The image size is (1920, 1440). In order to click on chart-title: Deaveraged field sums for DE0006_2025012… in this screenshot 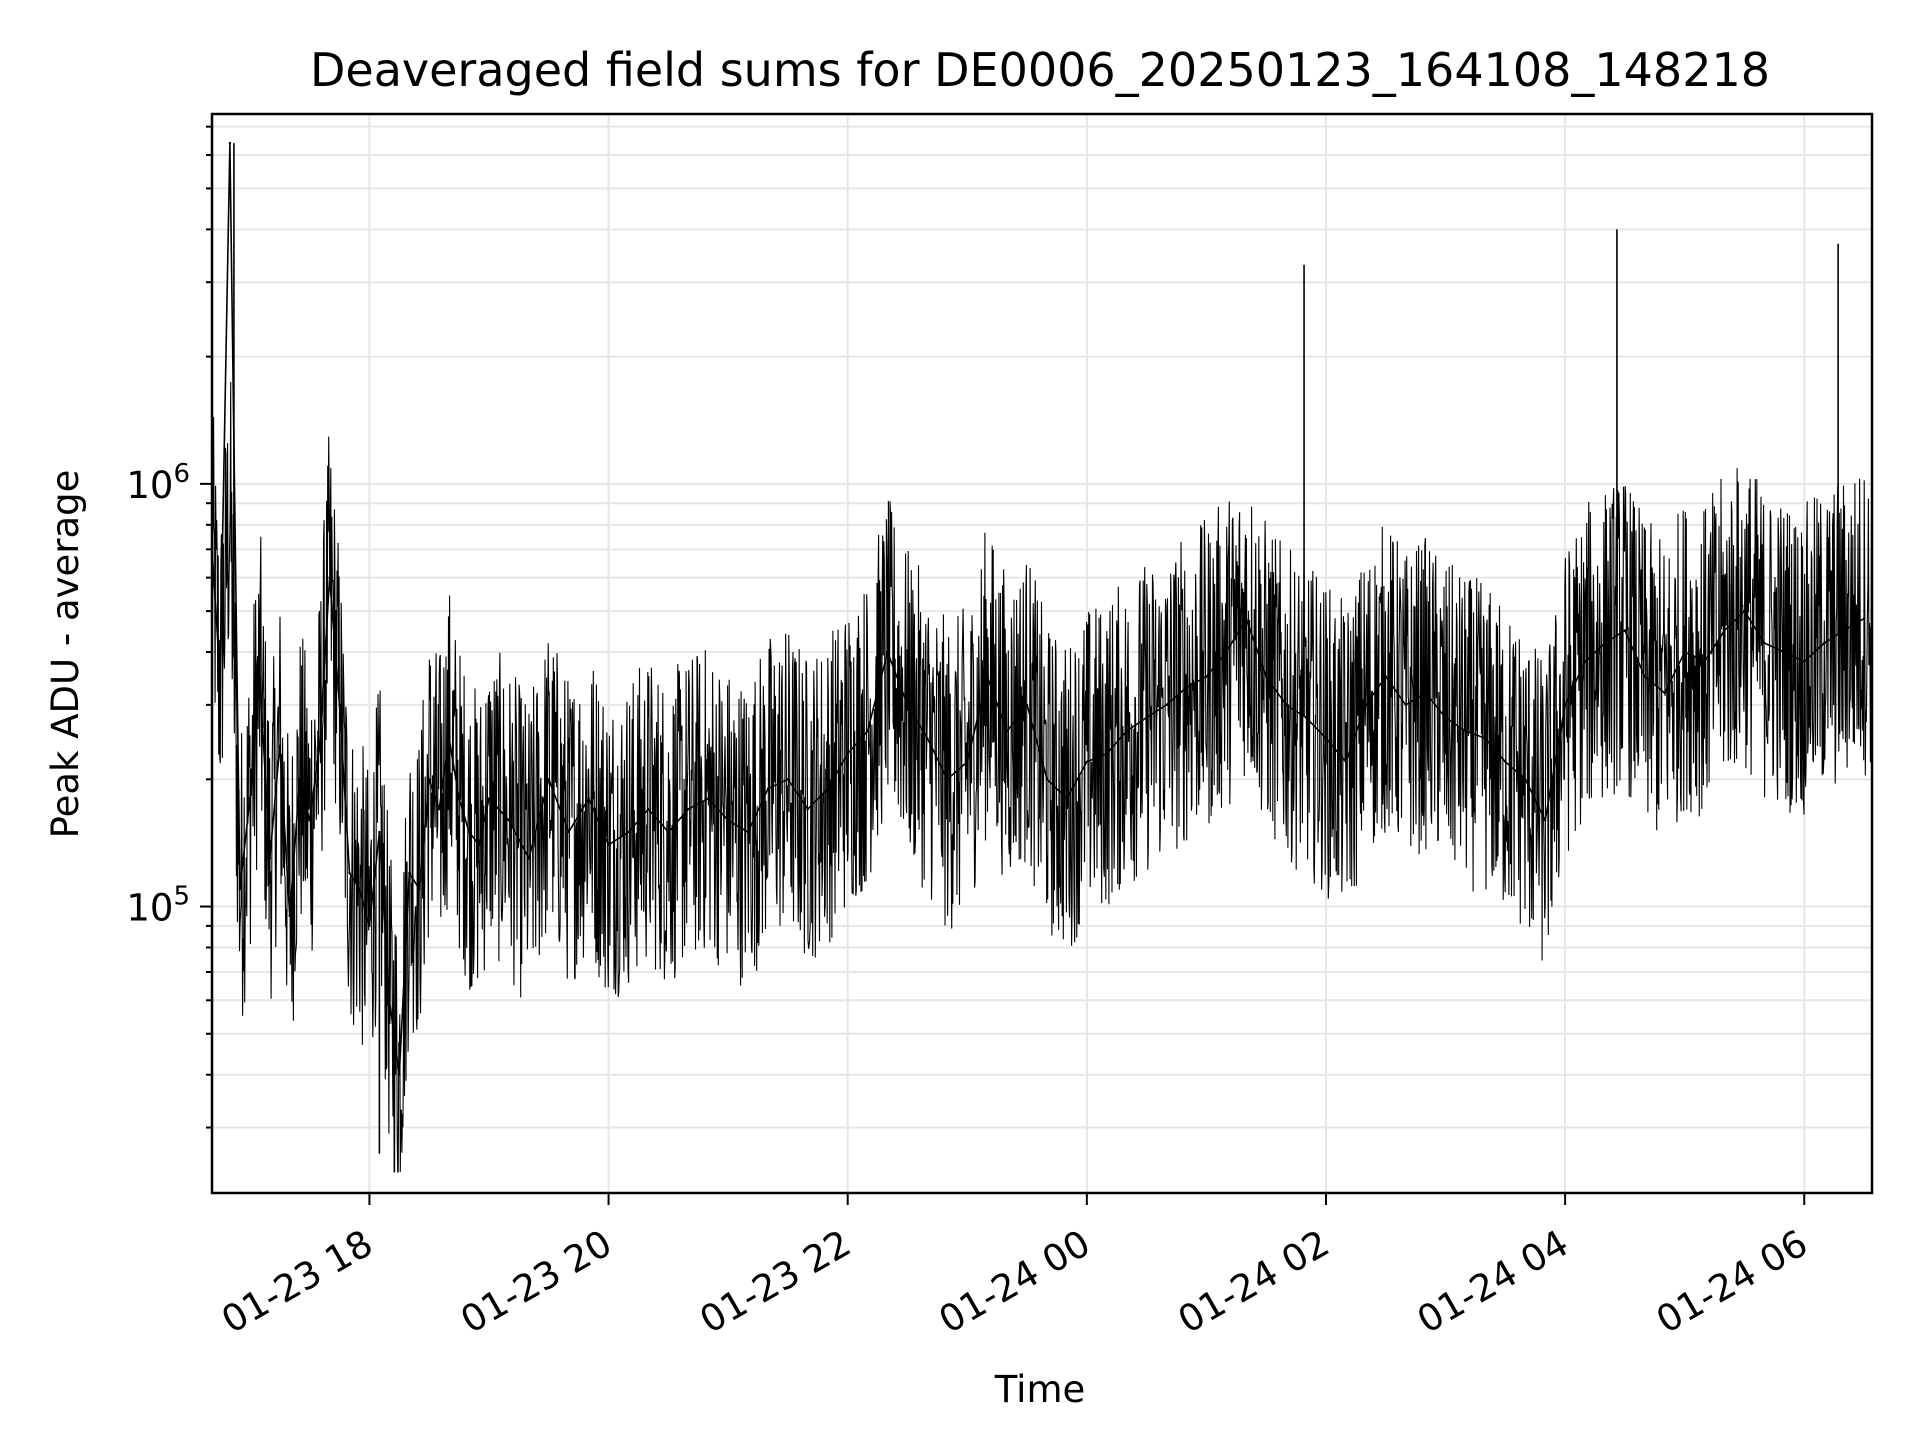, I will do `click(1040, 70)`.